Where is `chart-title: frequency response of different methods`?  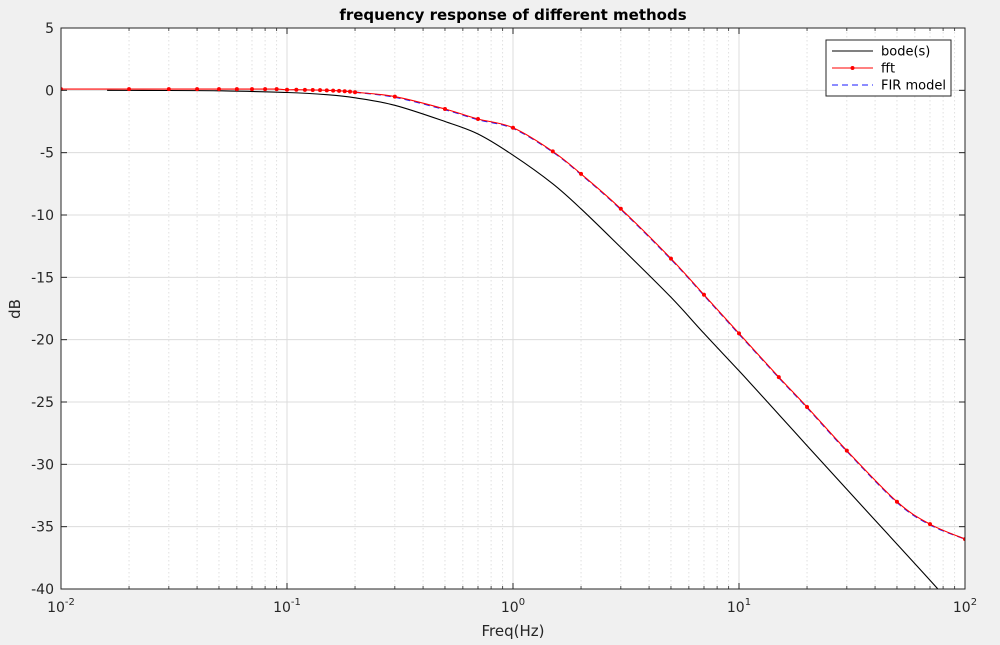
chart-title: frequency response of different methods is located at coordinates (512, 15).